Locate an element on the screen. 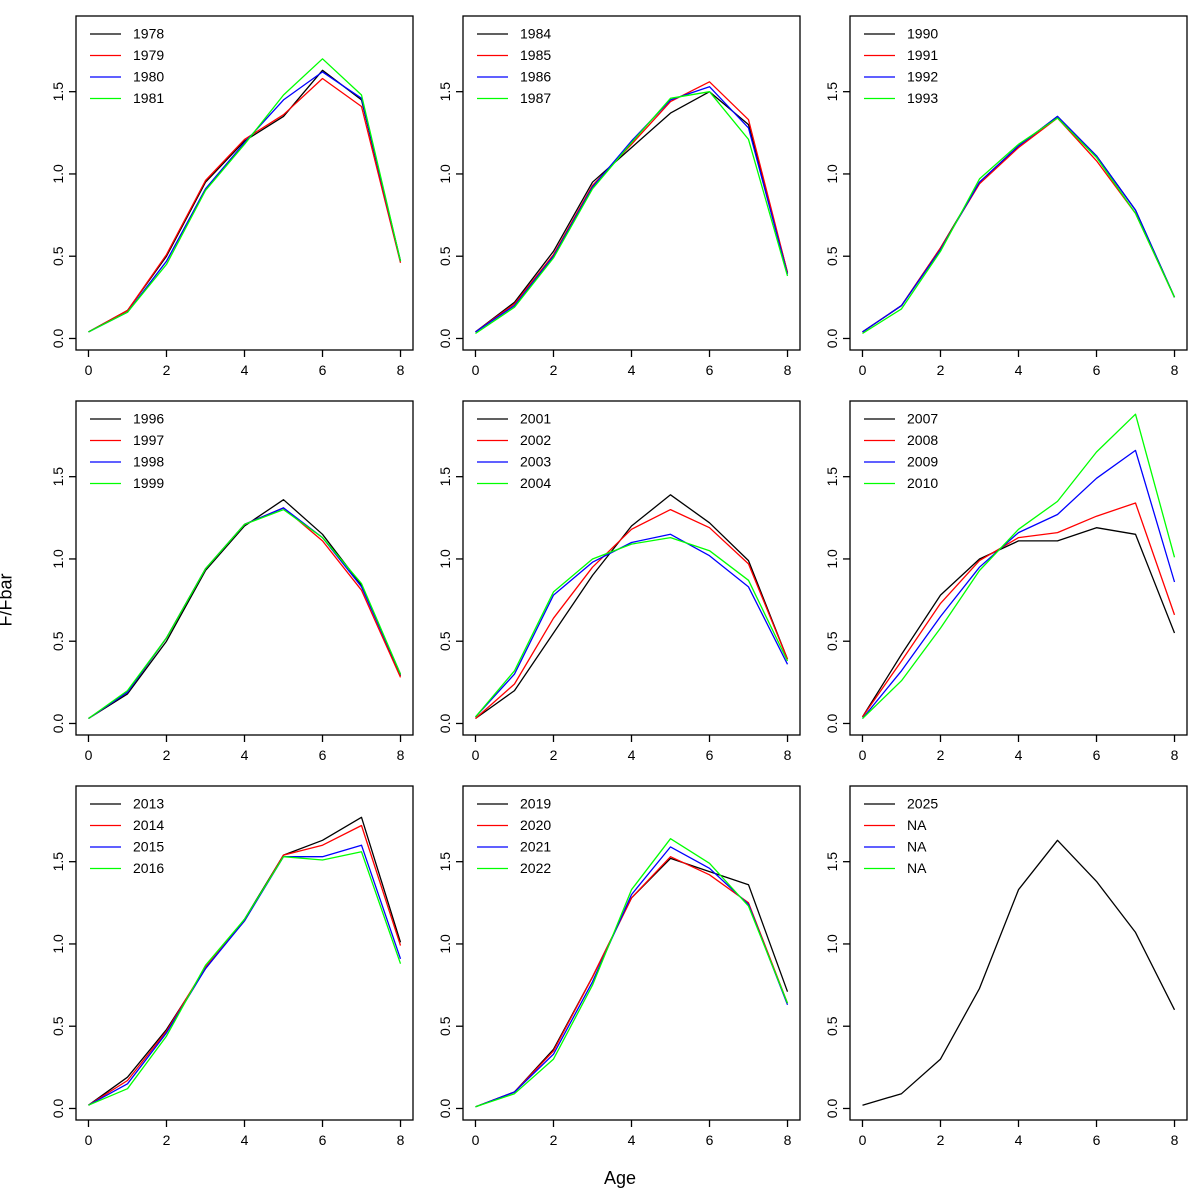  legend-label: 1978 is located at coordinates (148, 34).